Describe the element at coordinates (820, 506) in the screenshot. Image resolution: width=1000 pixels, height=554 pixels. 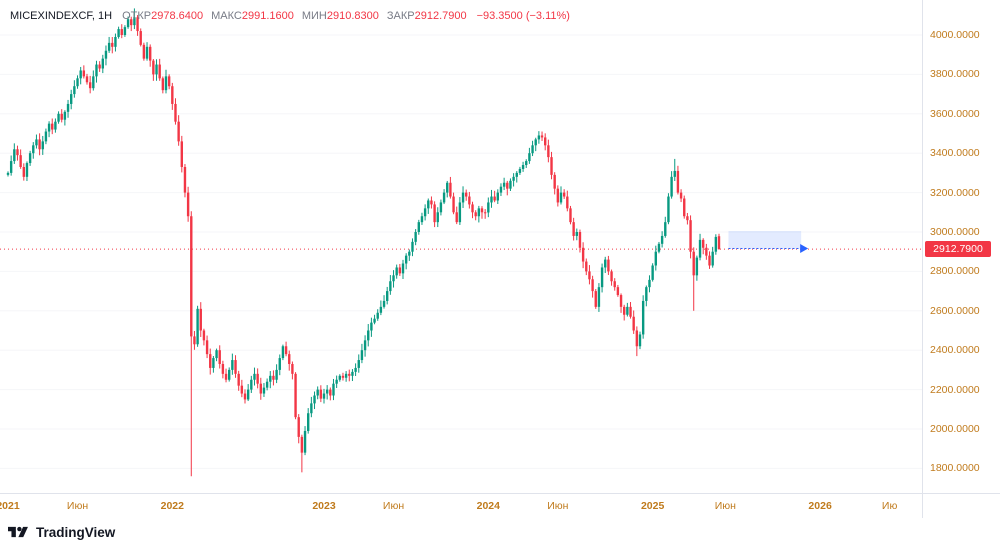
I see `time-axis-label: 2026` at that location.